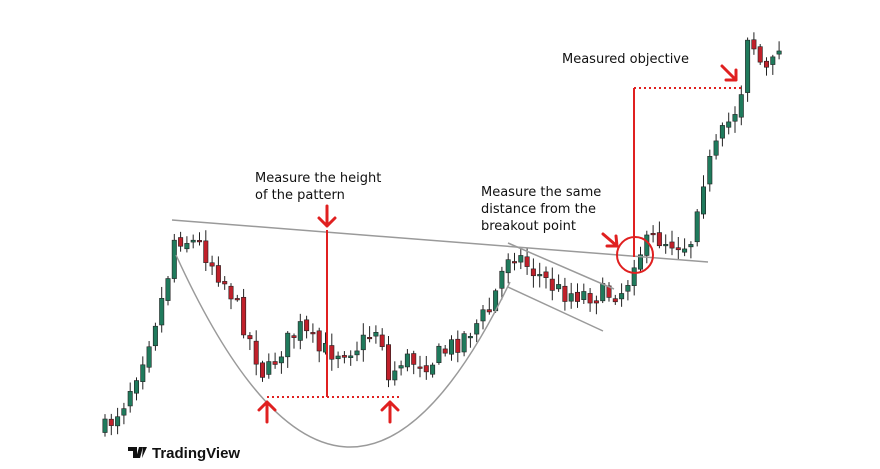 The image size is (880, 469). I want to click on annotation: of the pattern, so click(300, 195).